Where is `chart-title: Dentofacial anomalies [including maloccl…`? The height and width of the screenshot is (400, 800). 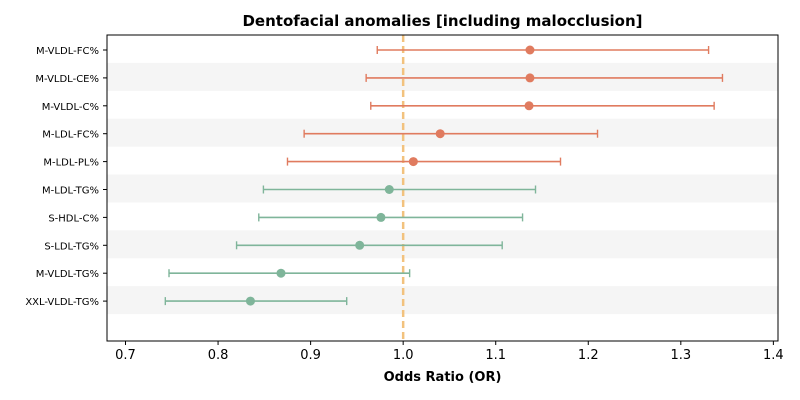
chart-title: Dentofacial anomalies [including maloccl… is located at coordinates (442, 21).